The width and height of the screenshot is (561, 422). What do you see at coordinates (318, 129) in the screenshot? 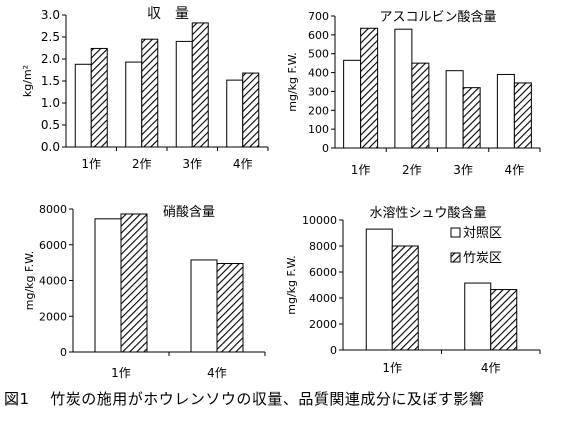
I see `y-tick-label: 100` at bounding box center [318, 129].